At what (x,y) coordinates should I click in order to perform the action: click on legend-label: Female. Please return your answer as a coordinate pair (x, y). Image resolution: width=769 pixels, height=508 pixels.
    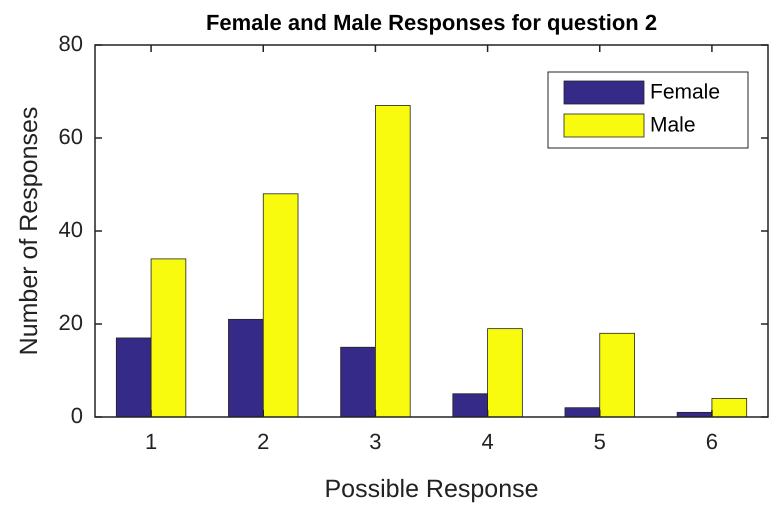
    Looking at the image, I should click on (685, 92).